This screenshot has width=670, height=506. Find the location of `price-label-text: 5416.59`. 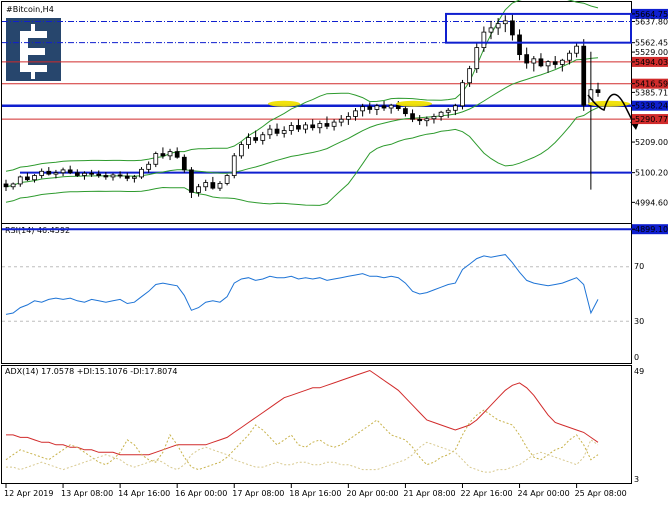

price-label-text: 5416.59 is located at coordinates (651, 84).